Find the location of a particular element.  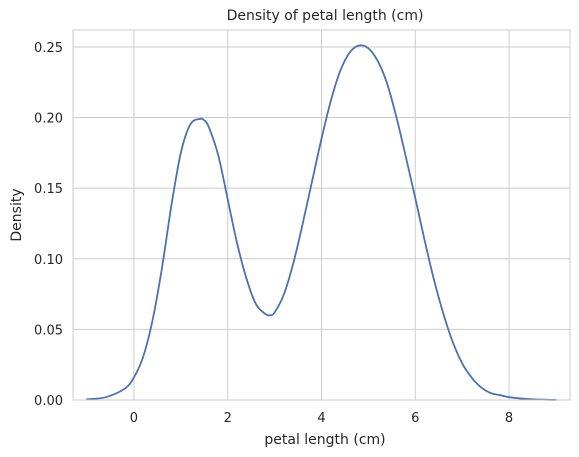

x-tick-label: 6 is located at coordinates (415, 418).